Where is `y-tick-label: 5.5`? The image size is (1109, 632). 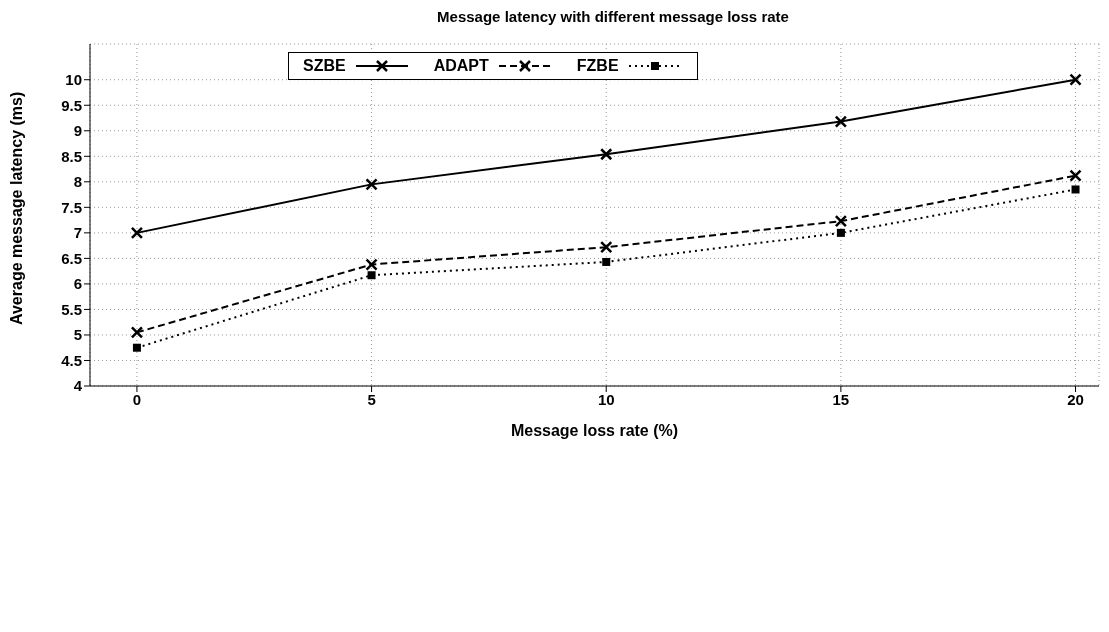 y-tick-label: 5.5 is located at coordinates (71, 309).